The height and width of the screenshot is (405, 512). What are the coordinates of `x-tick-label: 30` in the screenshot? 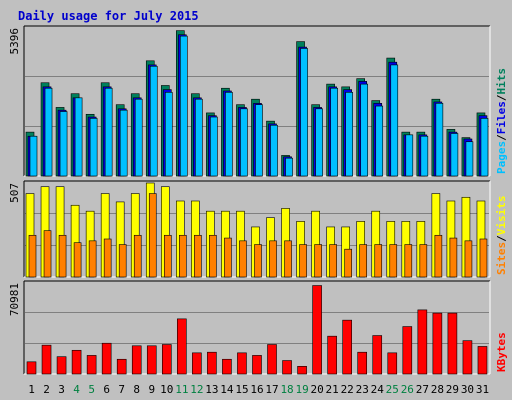 It's located at (467, 389).